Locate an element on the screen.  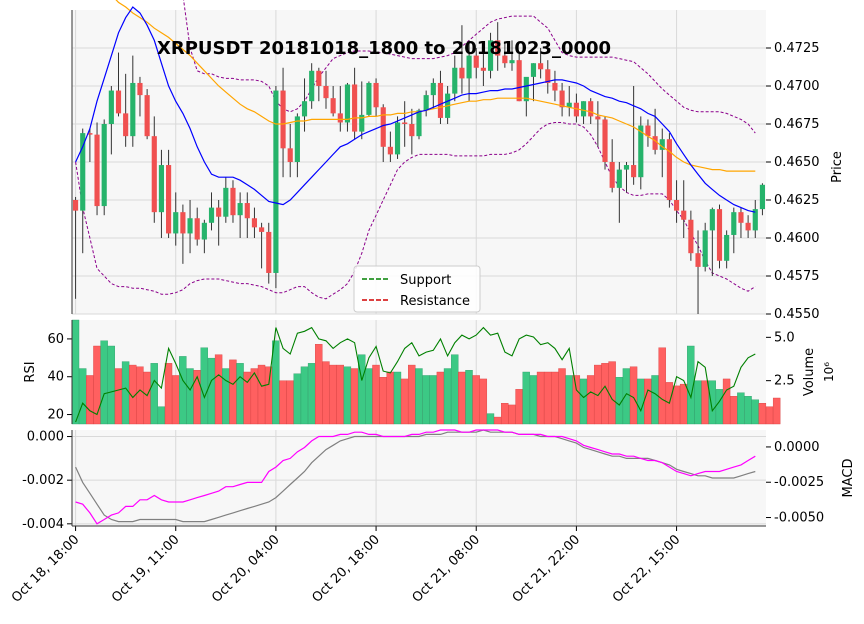
price-tick-label: 0.4650 is located at coordinates (797, 162).